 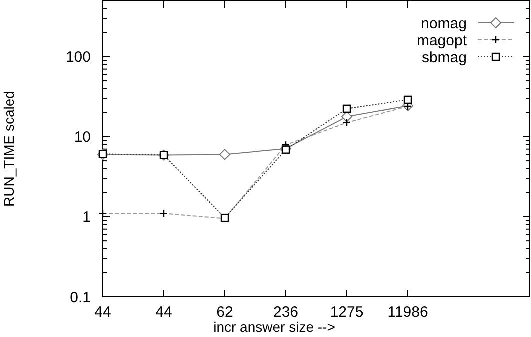 I want to click on legend-label: nomag, so click(x=444, y=23).